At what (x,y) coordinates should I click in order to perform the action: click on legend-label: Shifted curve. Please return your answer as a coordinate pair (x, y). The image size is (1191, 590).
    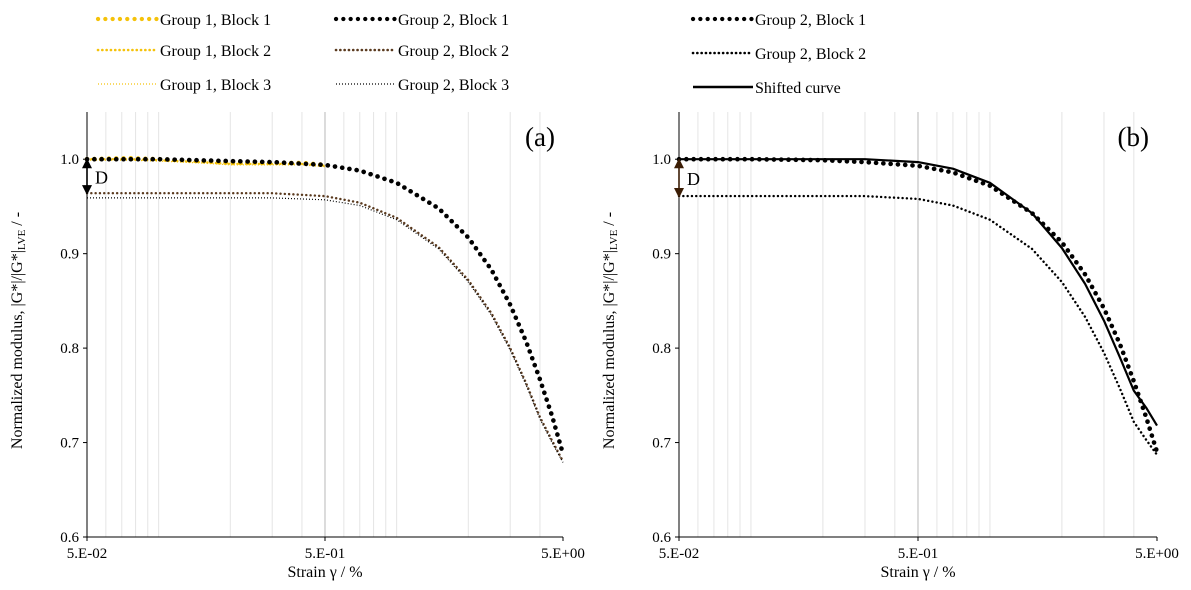
    Looking at the image, I should click on (798, 88).